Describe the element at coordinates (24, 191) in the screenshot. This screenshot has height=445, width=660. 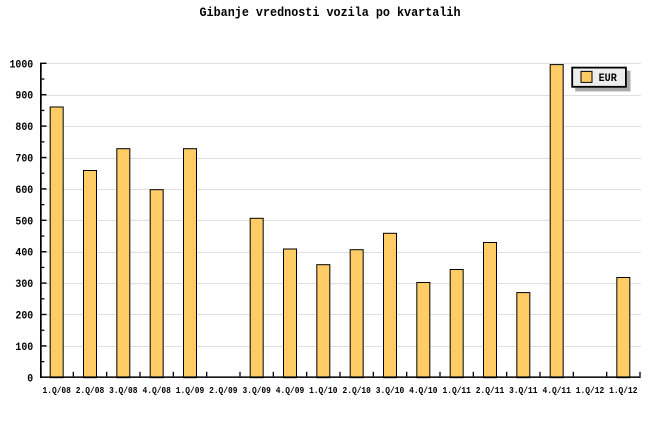
I see `svg-text: 600` at that location.